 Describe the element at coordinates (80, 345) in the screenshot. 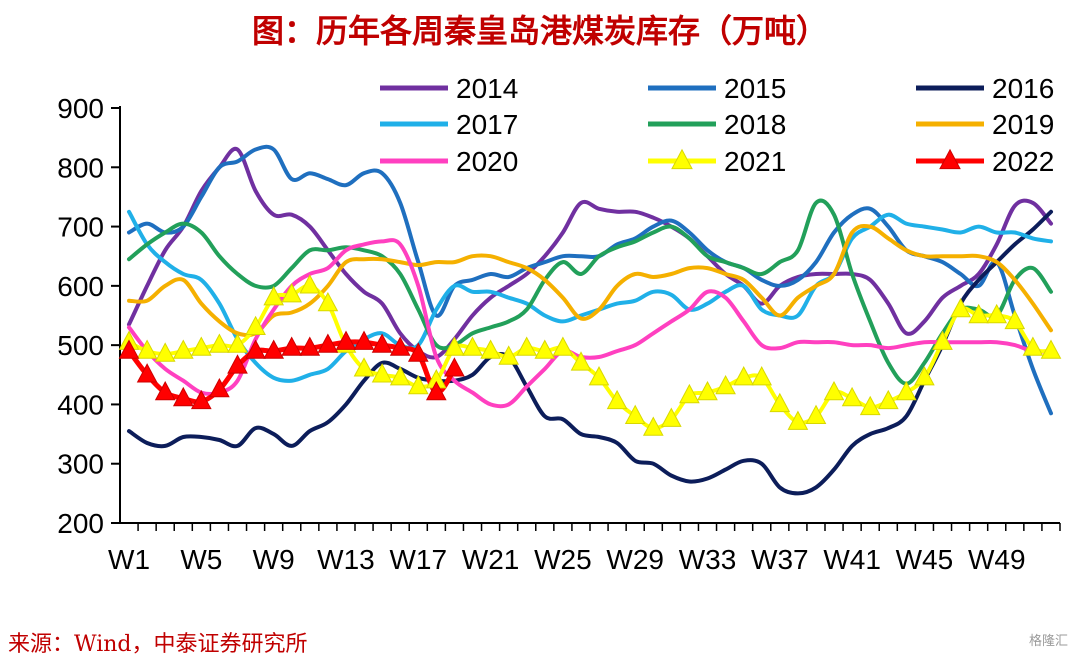

I see `y-tick-label: 500` at that location.